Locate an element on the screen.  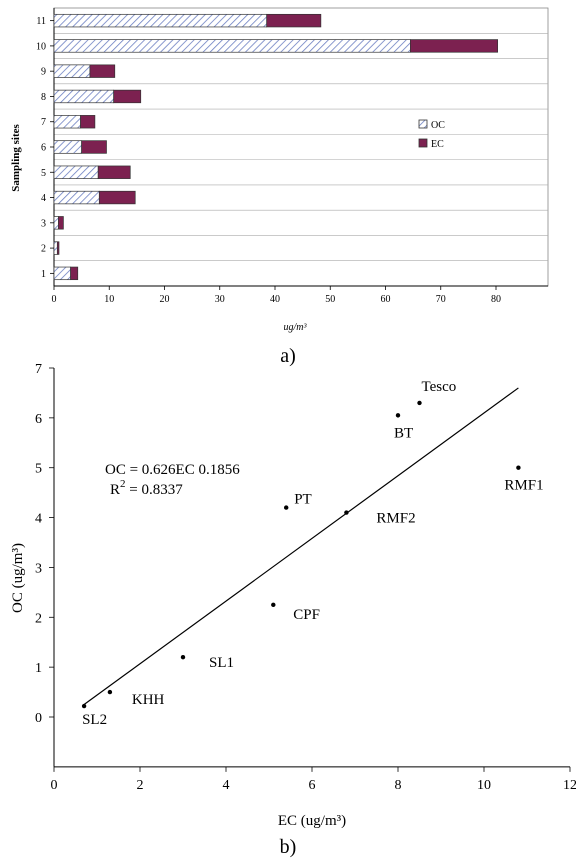
chart-b-xtick-label: 4 is located at coordinates (226, 785).